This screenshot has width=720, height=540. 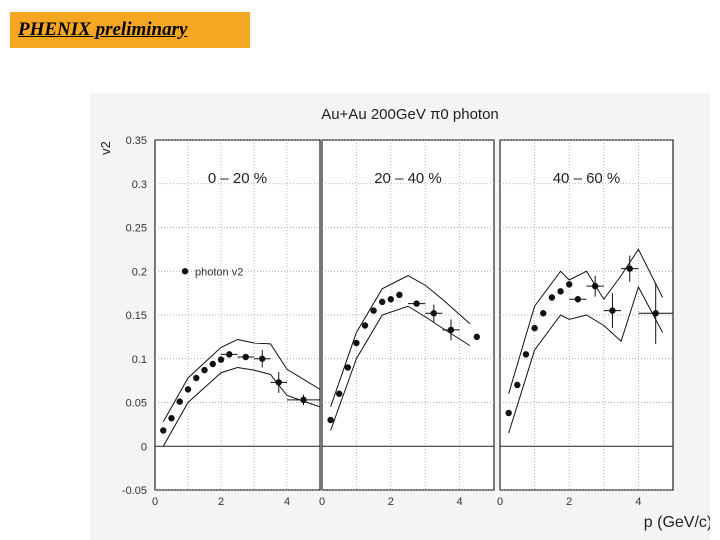 What do you see at coordinates (410, 114) in the screenshot?
I see `figure-title: Au+Au 200GeV π0 photon` at bounding box center [410, 114].